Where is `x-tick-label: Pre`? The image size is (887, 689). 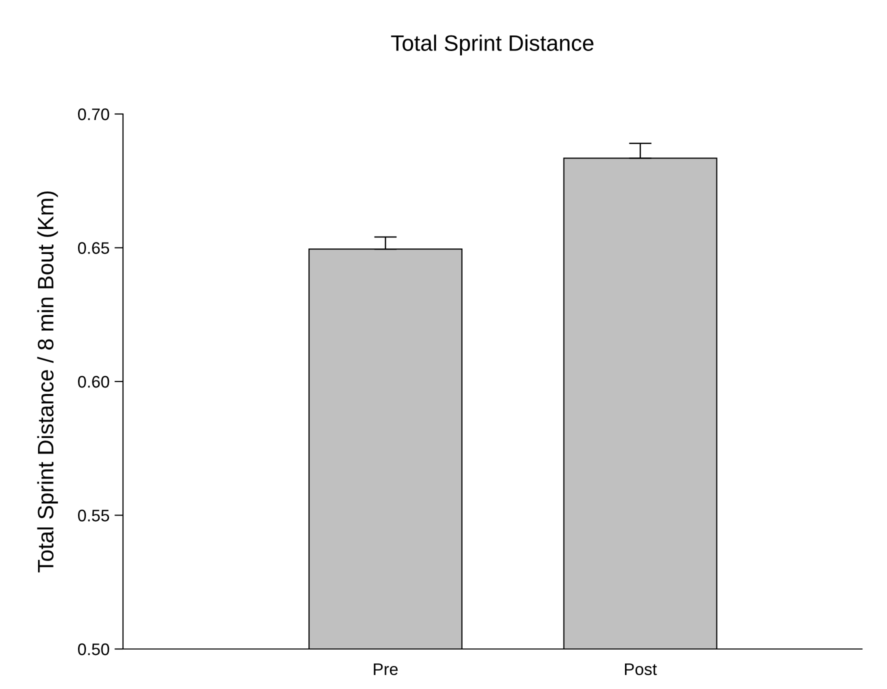
x-tick-label: Pre is located at coordinates (386, 670).